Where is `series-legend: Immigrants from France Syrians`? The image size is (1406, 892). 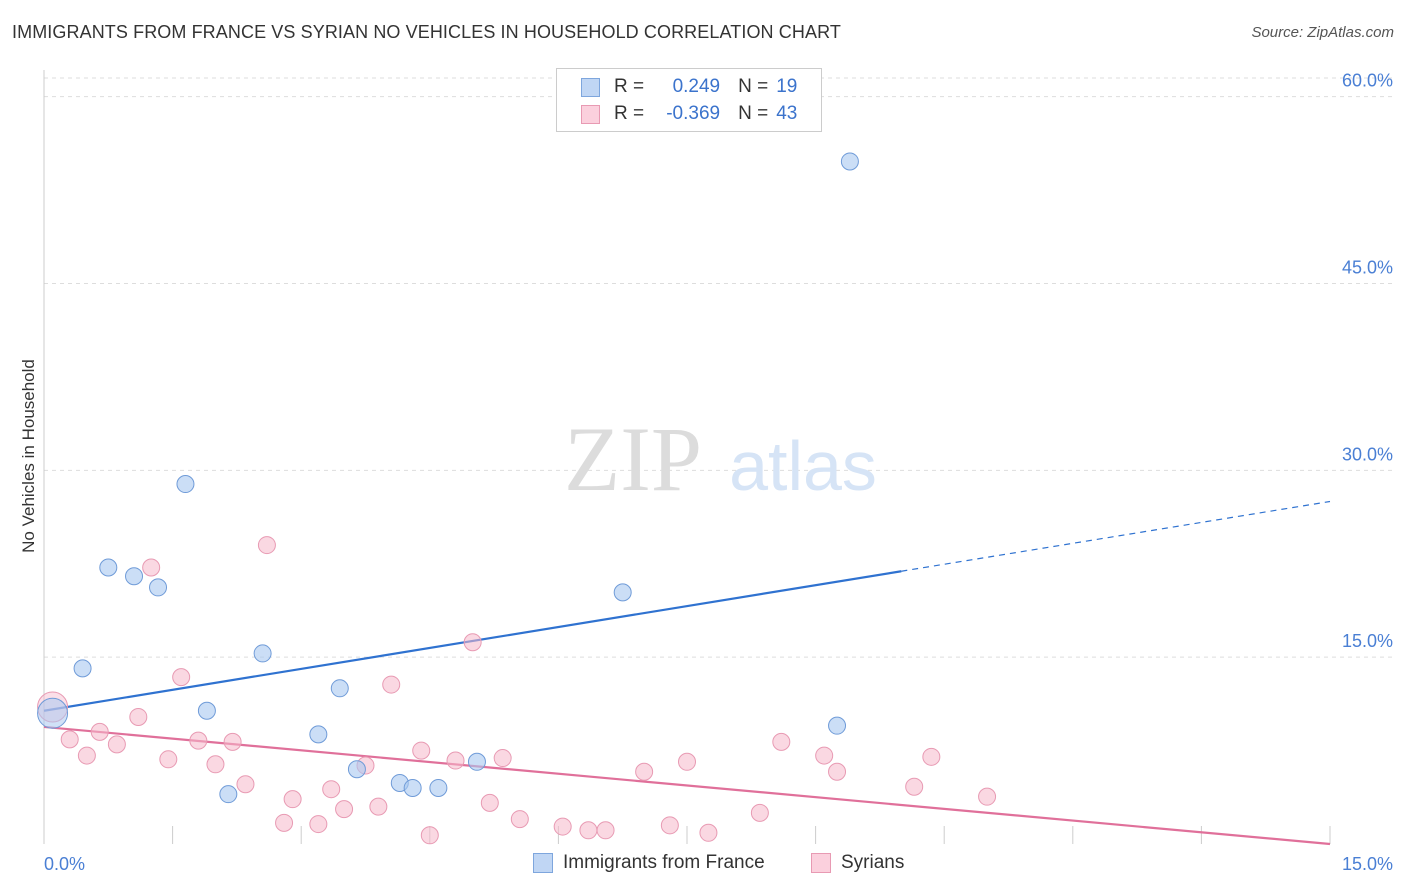
series-legend: Immigrants from France Syrians is located at coordinates (703, 865).